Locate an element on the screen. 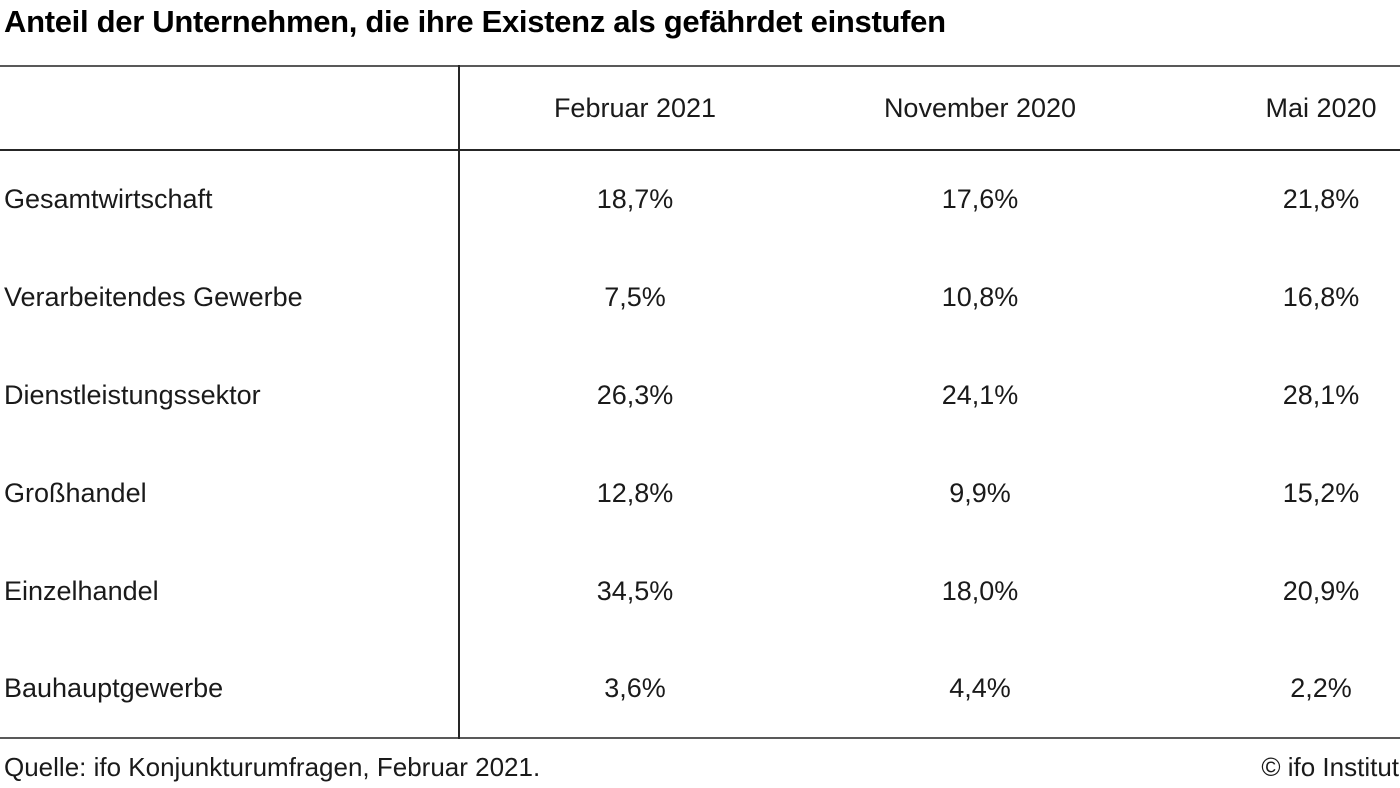 This screenshot has width=1400, height=788. row-label-gesamtwirtschaft: Gesamtwirtschaft is located at coordinates (230, 199).